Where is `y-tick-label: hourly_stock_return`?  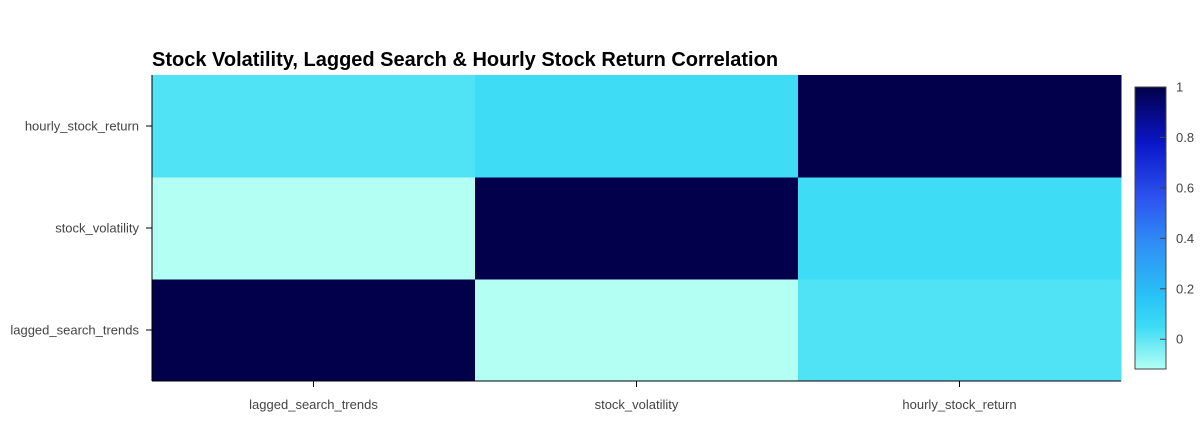
y-tick-label: hourly_stock_return is located at coordinates (82, 126).